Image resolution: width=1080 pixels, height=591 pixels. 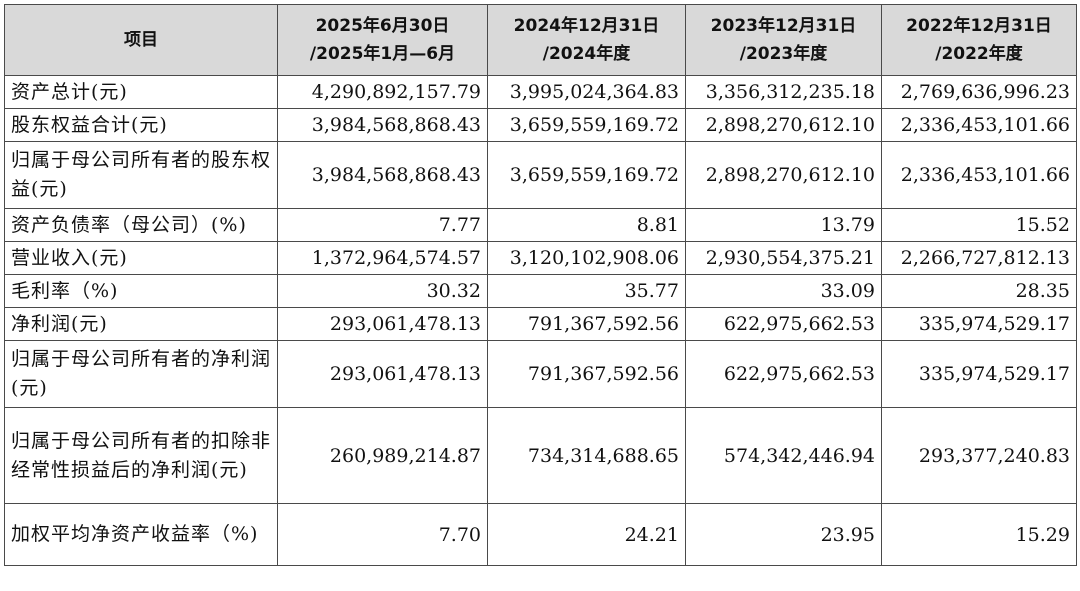 What do you see at coordinates (382, 54) in the screenshot?
I see `header-period-range: /2025年1月—6月` at bounding box center [382, 54].